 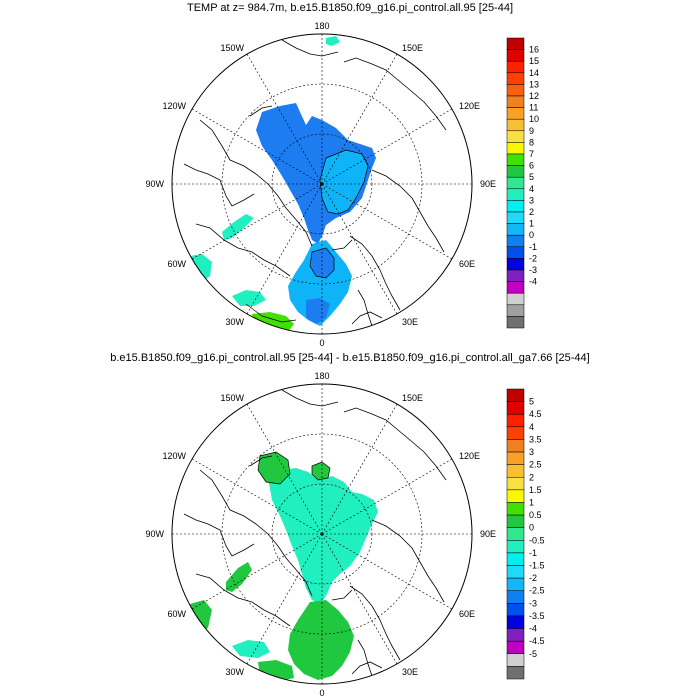 I want to click on colorbar-tick-label: 13, so click(x=534, y=84).